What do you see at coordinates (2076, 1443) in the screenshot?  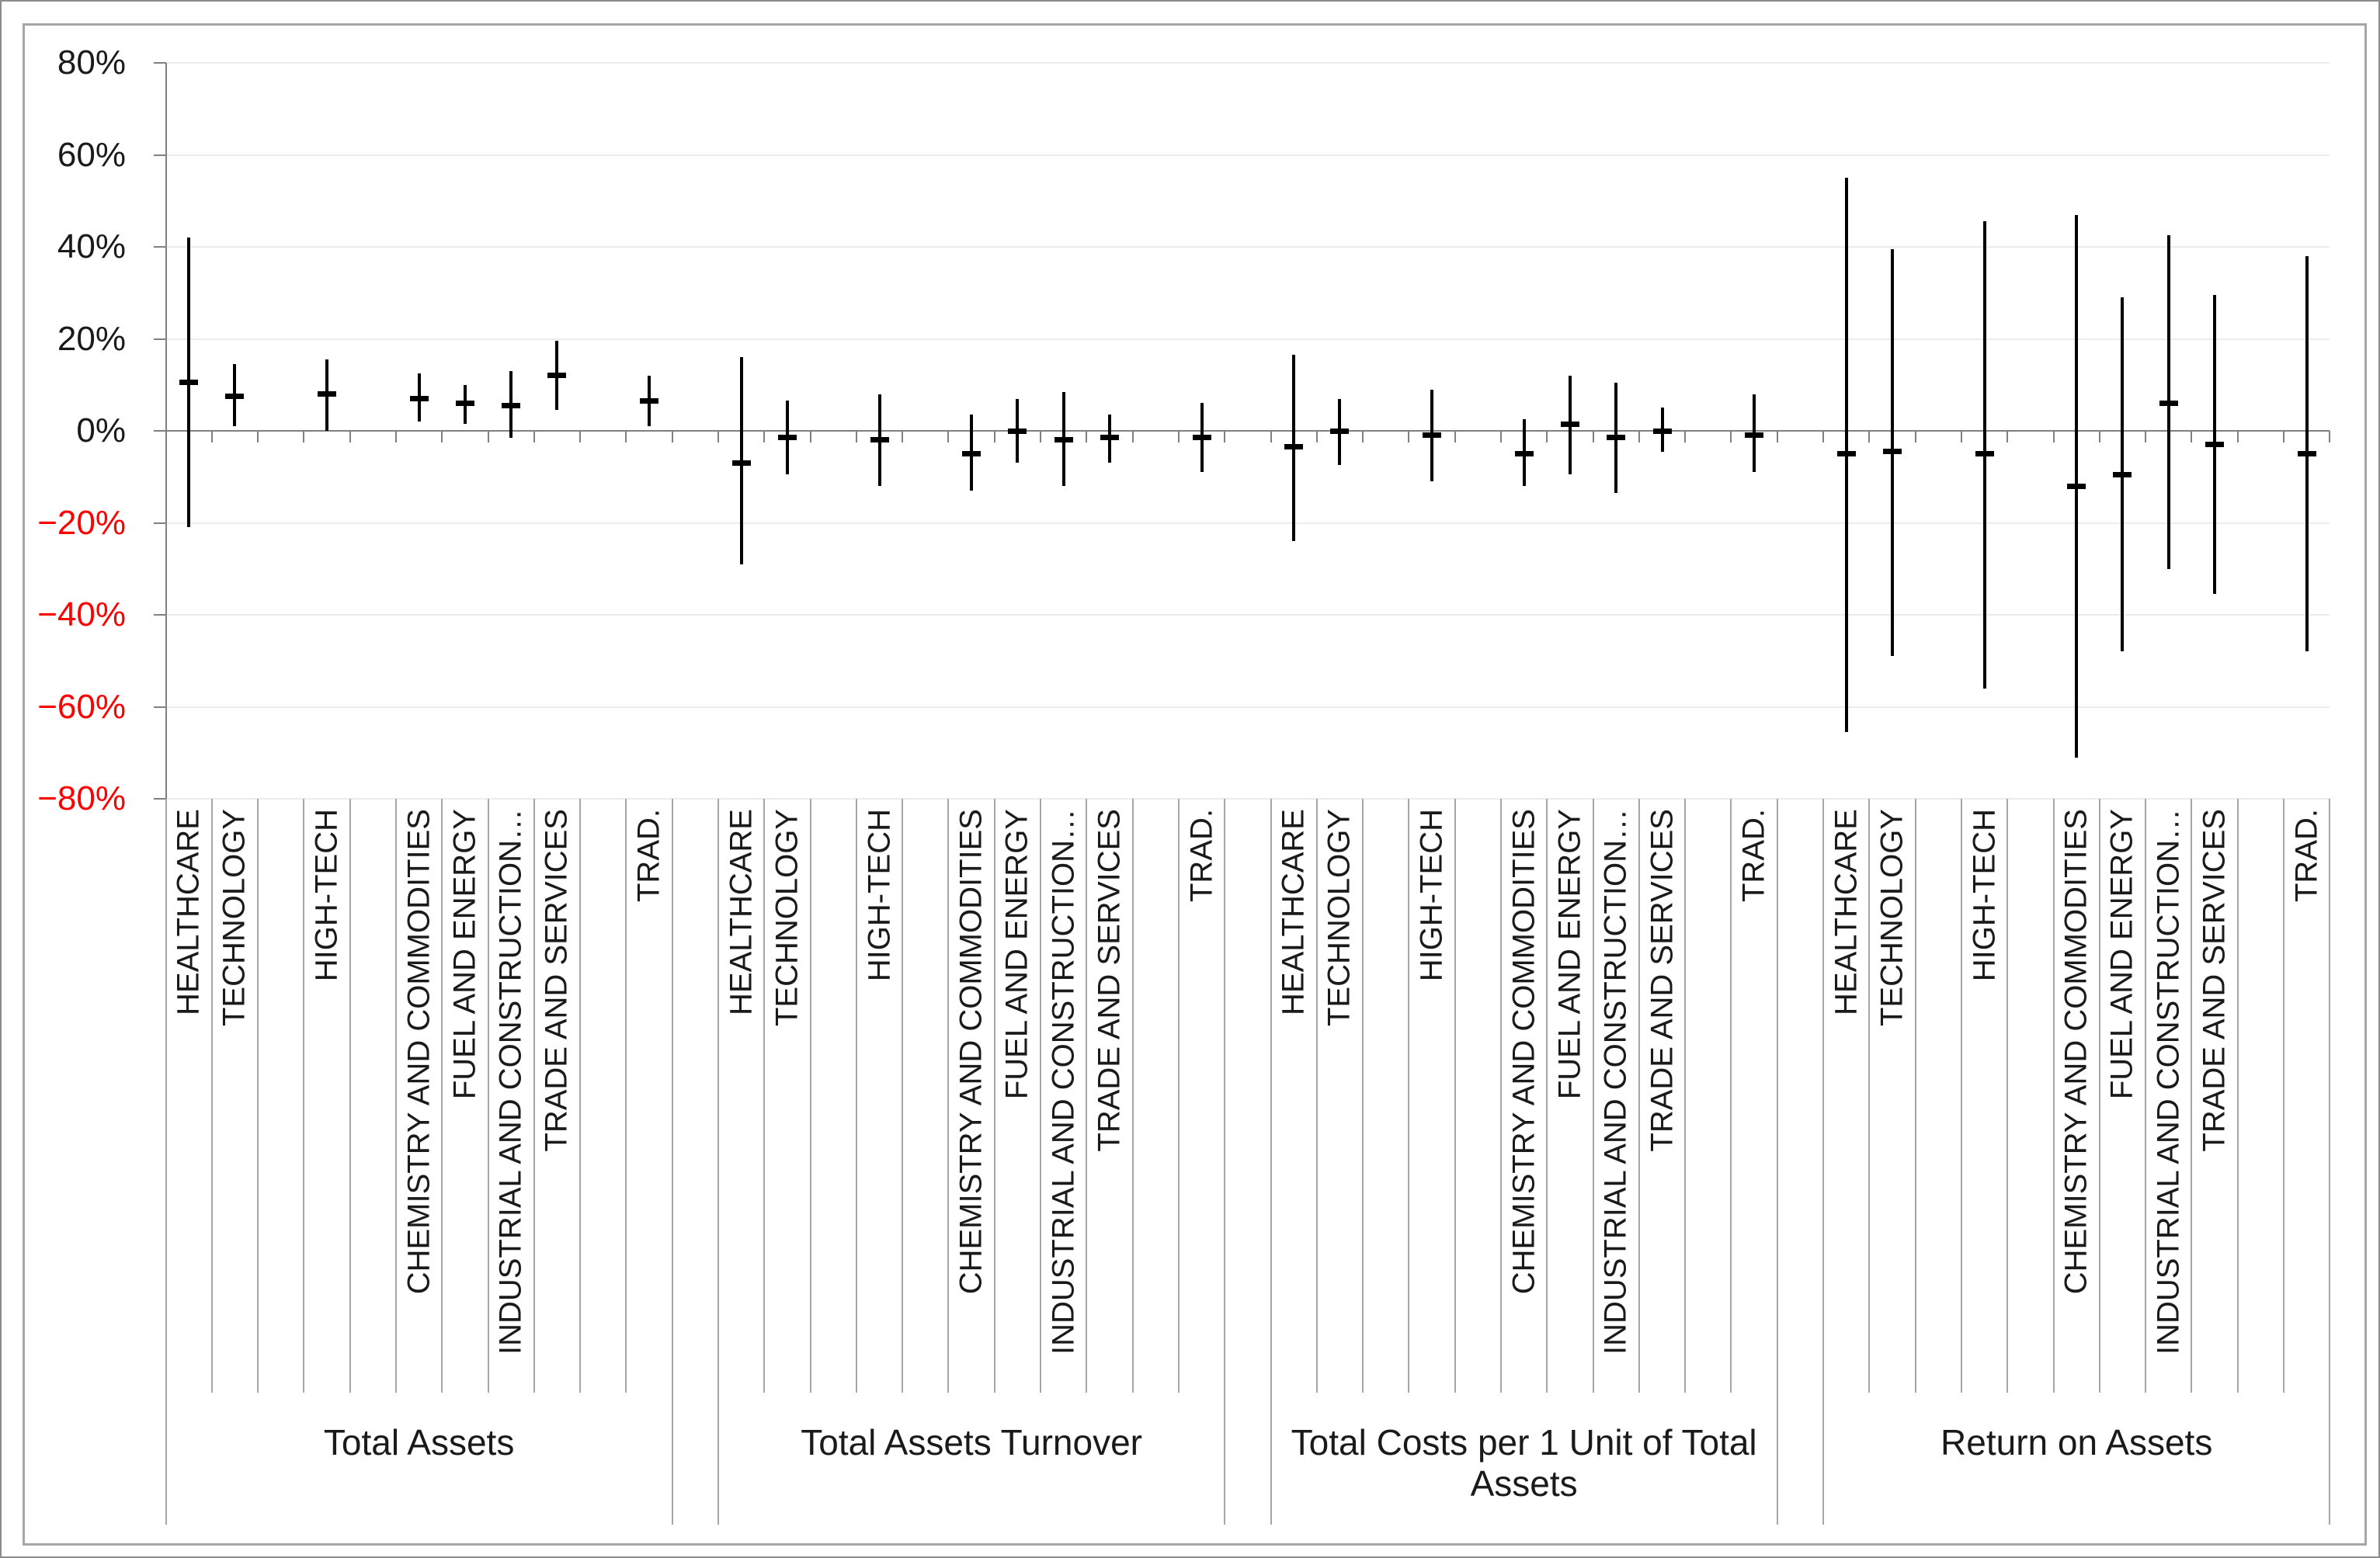 I see `group-label: Return on Assets` at bounding box center [2076, 1443].